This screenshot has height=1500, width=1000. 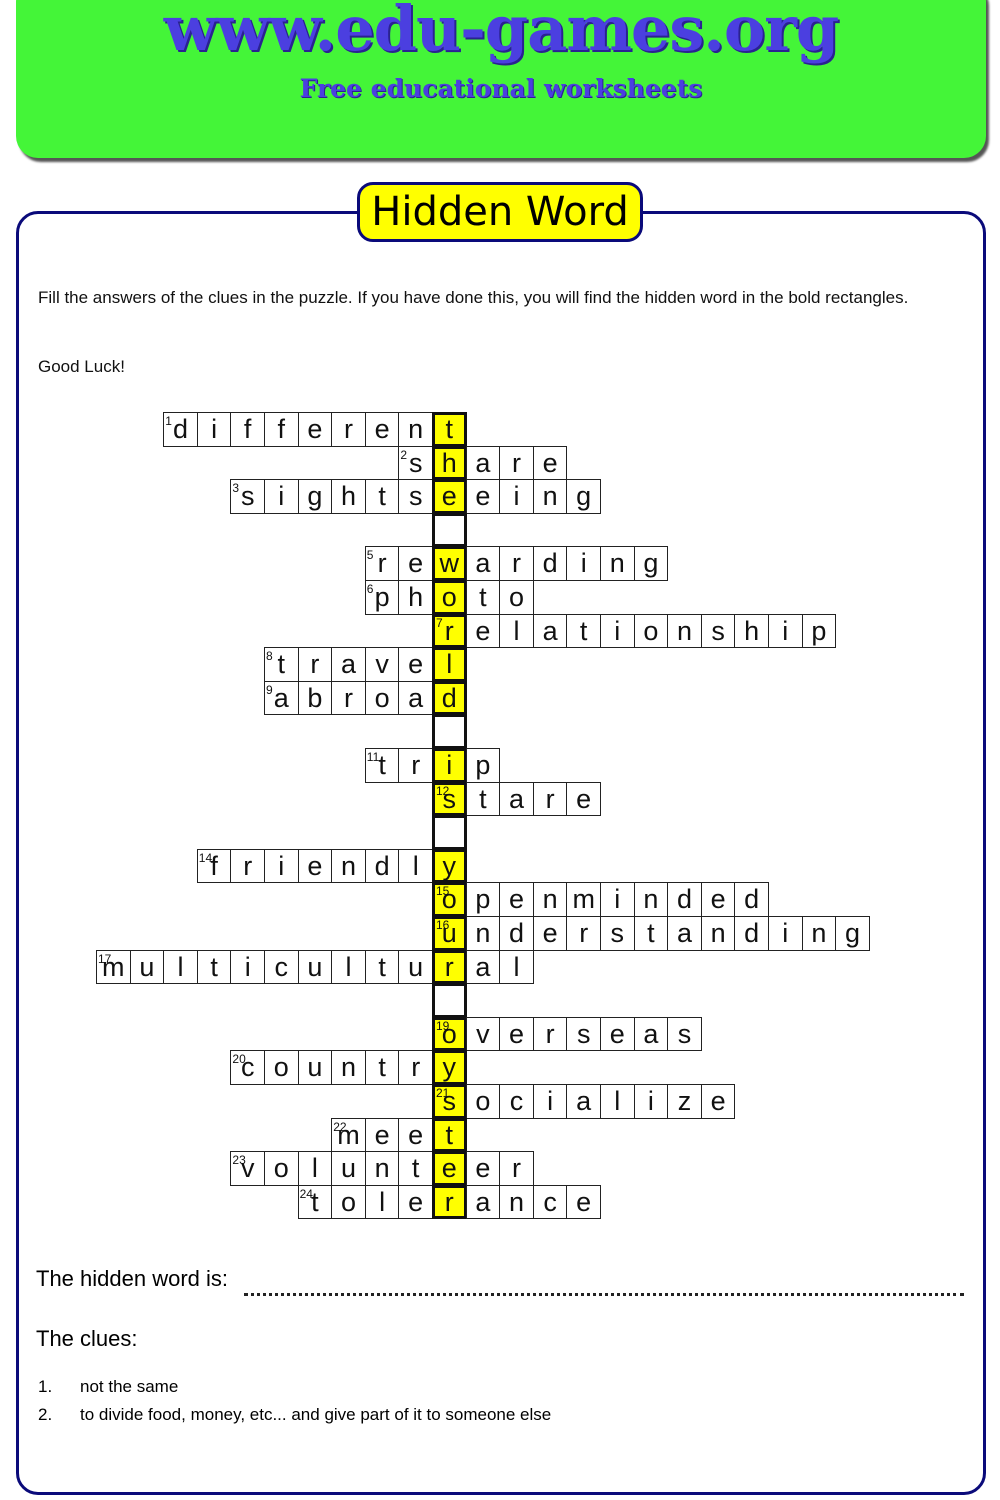 I want to click on letter-cell: 22 m, so click(x=348, y=1135).